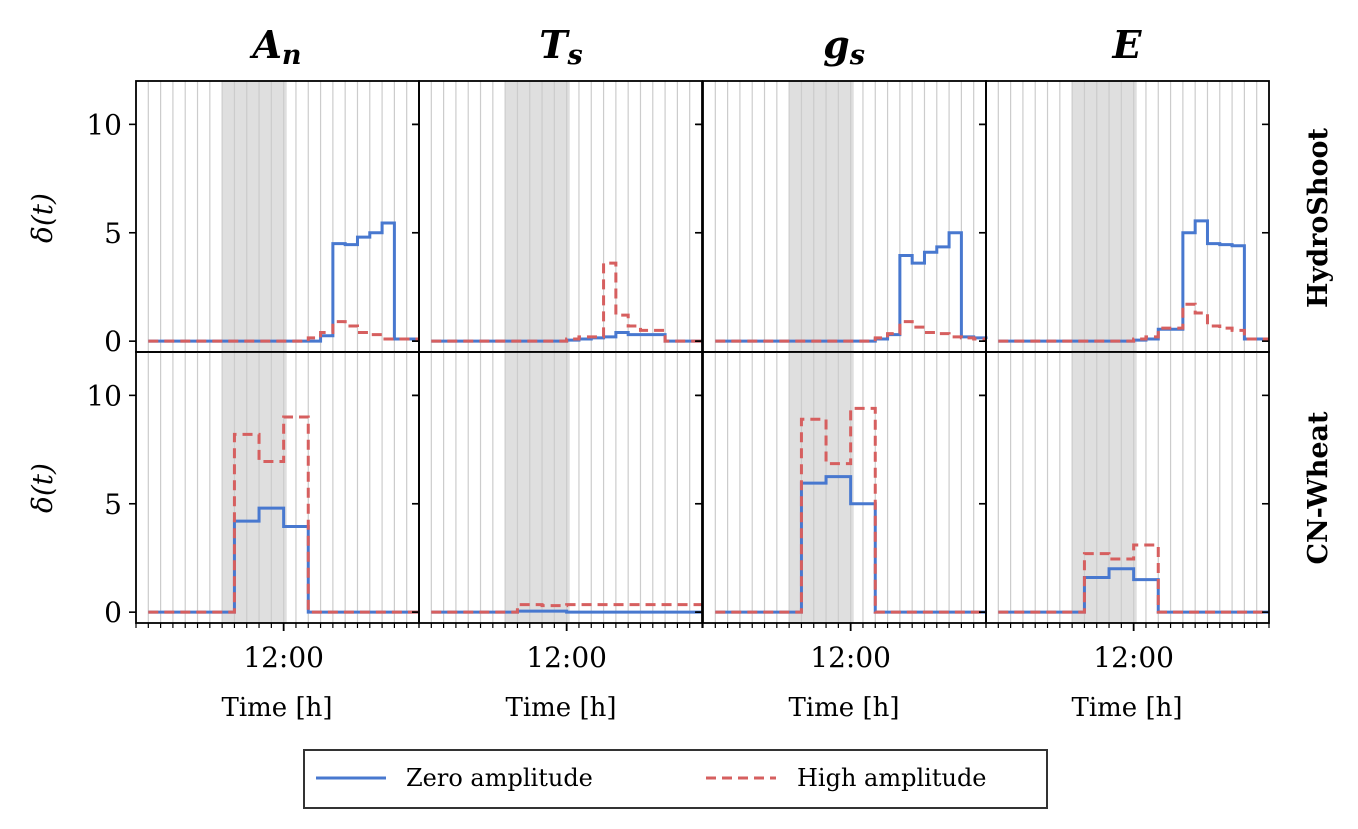 Image resolution: width=1358 pixels, height=829 pixels. I want to click on panel-2-3-high-amplitude-line, so click(850, 510).